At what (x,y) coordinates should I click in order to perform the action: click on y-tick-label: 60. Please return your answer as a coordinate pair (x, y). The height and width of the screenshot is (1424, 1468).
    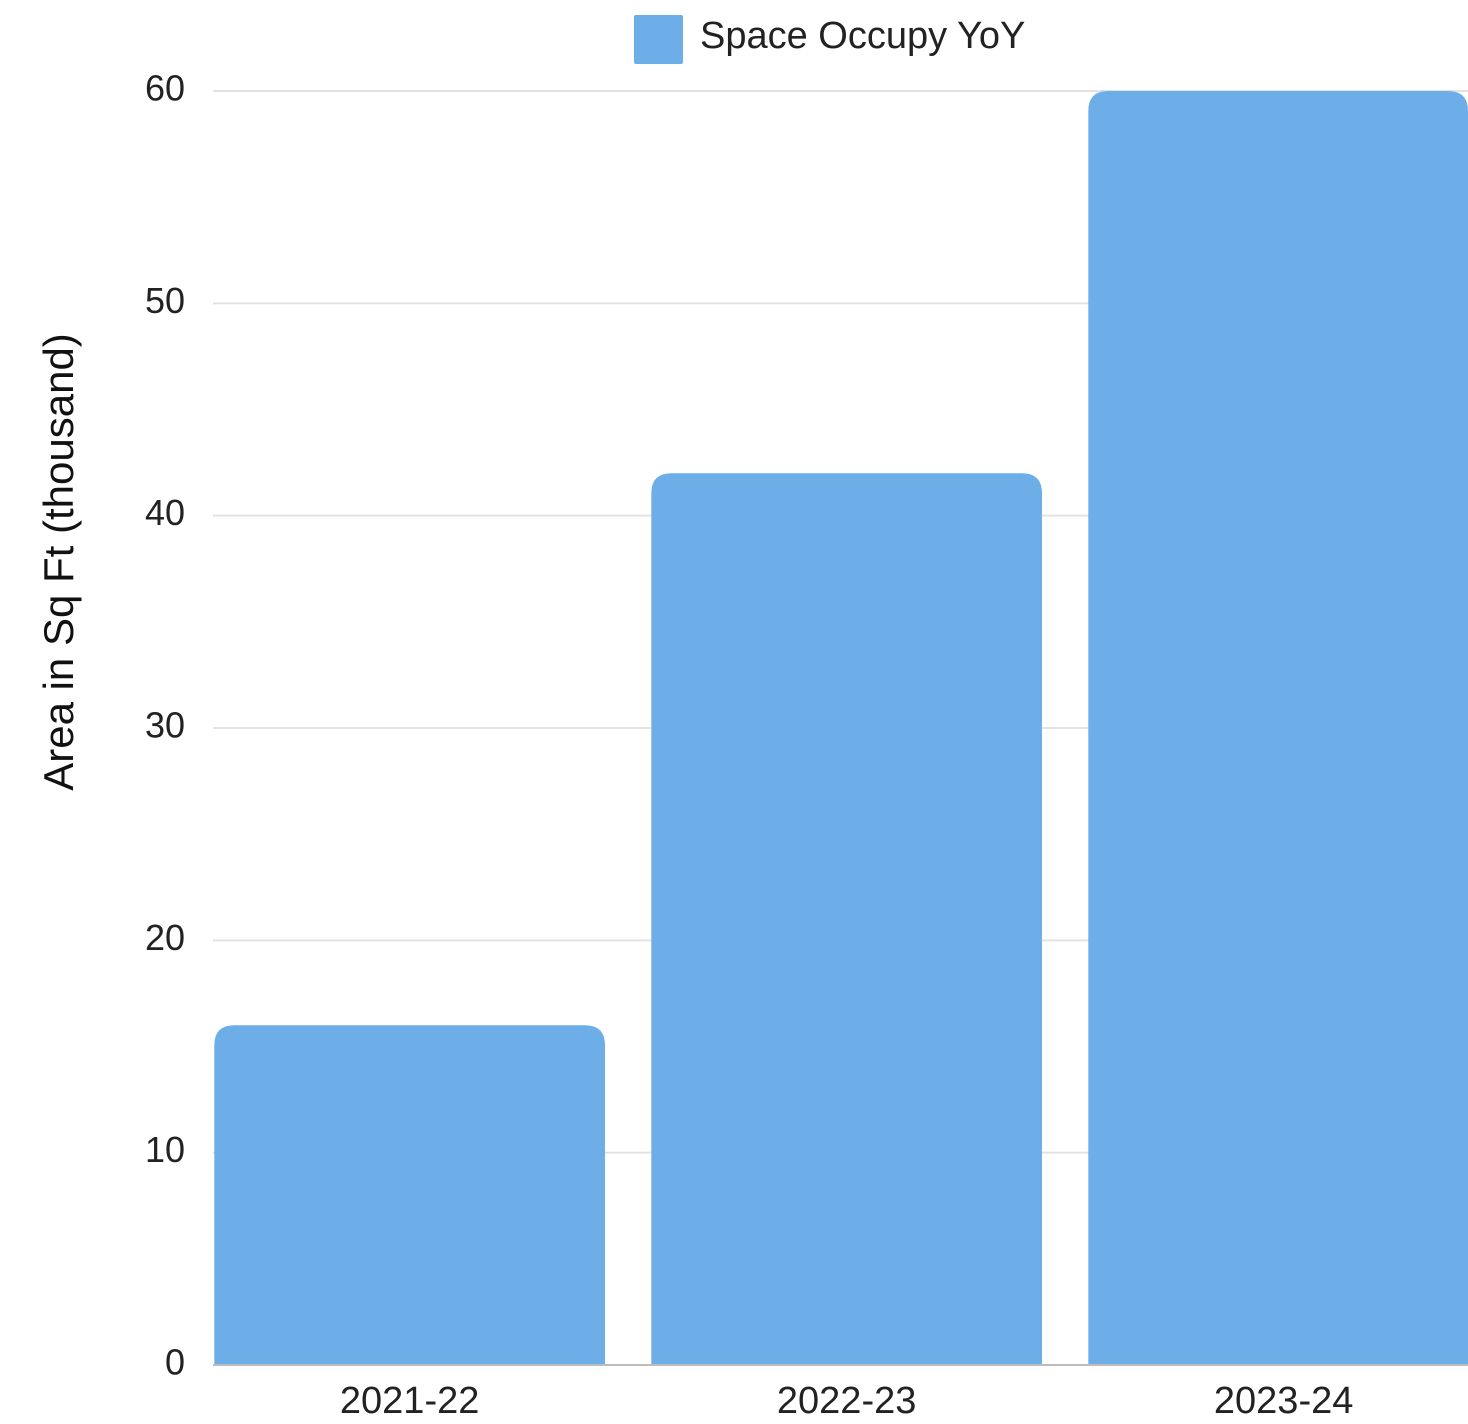
    Looking at the image, I should click on (165, 88).